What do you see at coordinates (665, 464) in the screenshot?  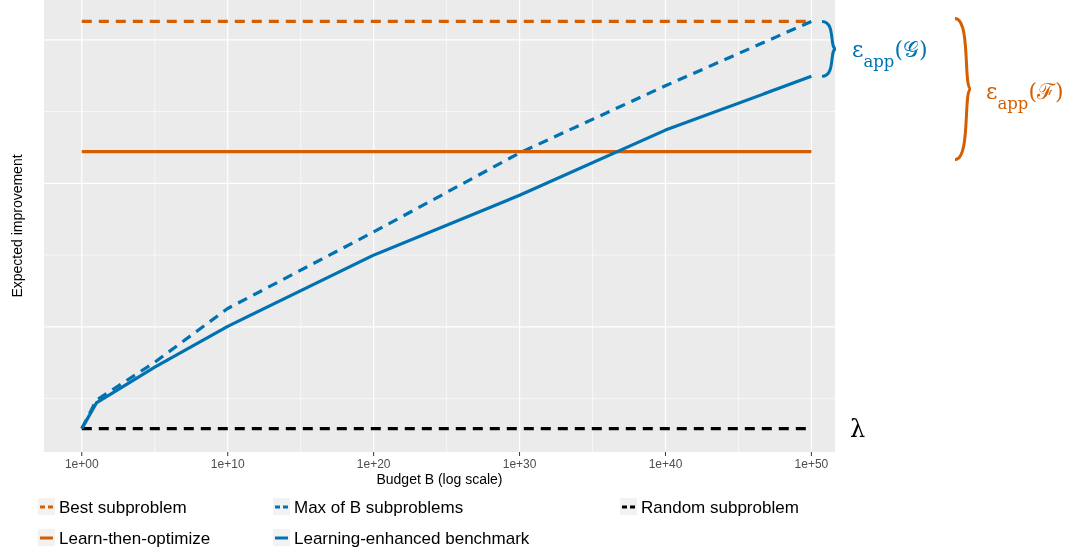 I see `x-tick-label: 1e+40` at bounding box center [665, 464].